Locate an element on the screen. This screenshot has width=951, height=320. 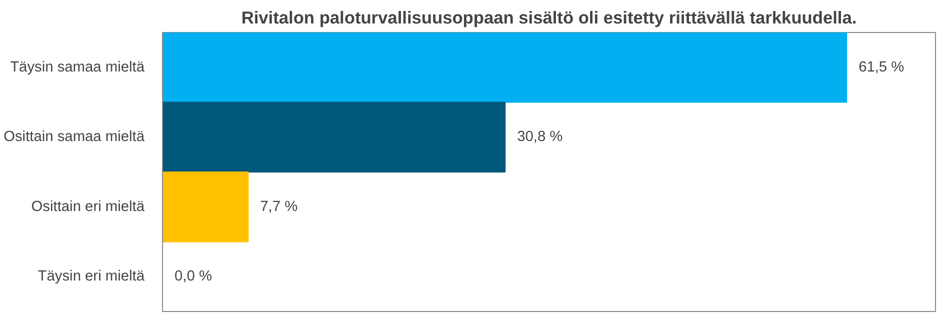
data-label: 7,7 % is located at coordinates (279, 206).